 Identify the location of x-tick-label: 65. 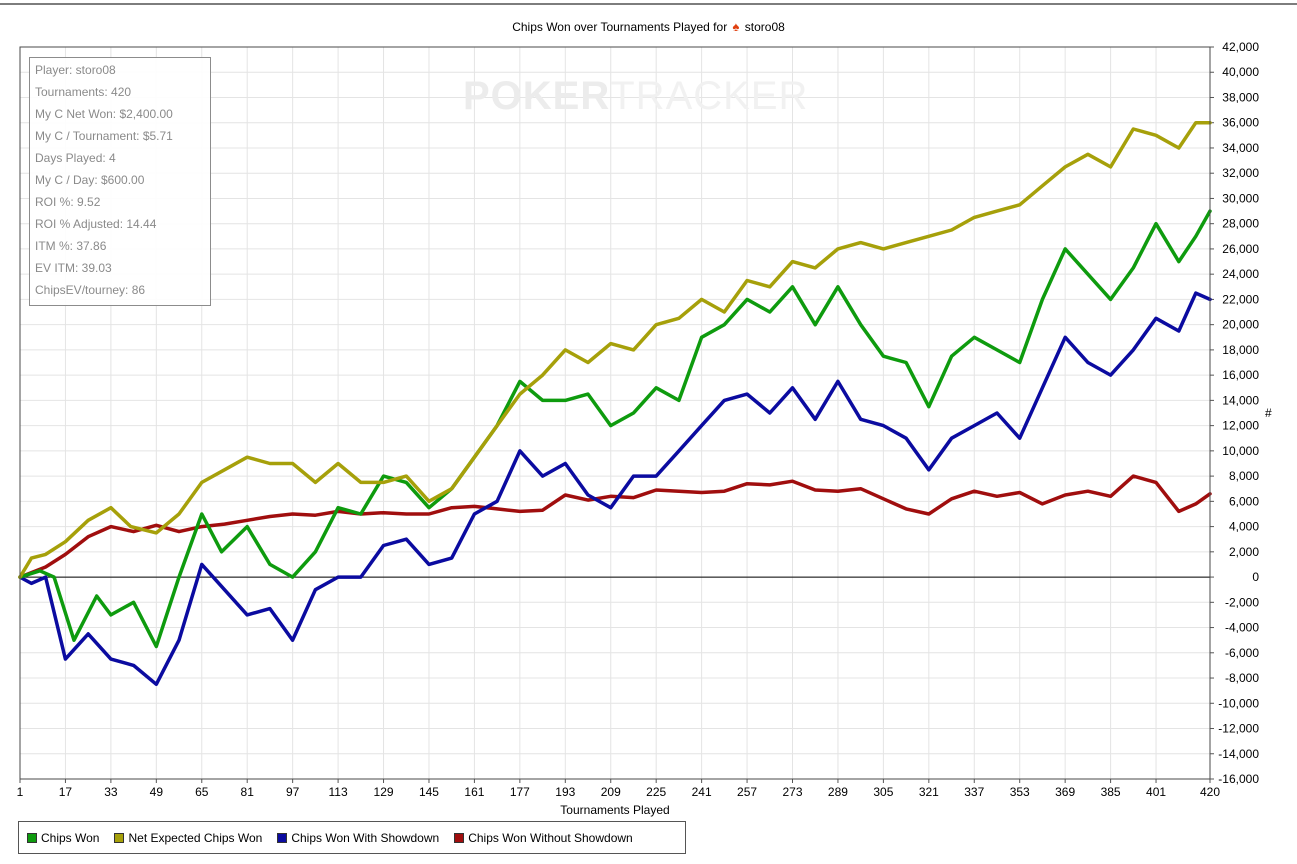
(202, 792).